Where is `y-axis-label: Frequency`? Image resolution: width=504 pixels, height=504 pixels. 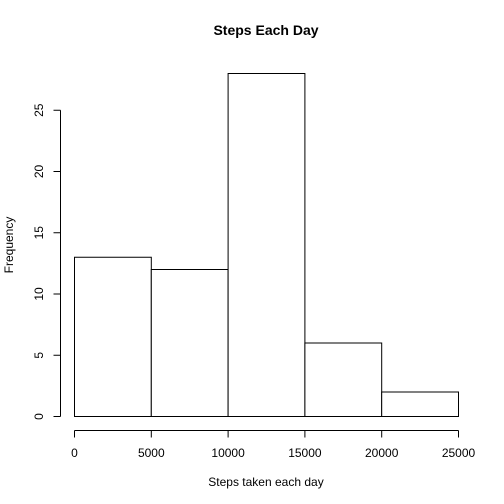 y-axis-label: Frequency is located at coordinates (9, 245).